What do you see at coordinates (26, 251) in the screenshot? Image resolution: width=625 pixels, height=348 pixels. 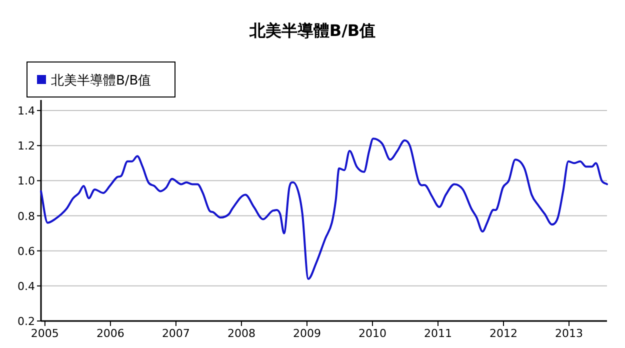 I see `y-tick-label: 0.6` at bounding box center [26, 251].